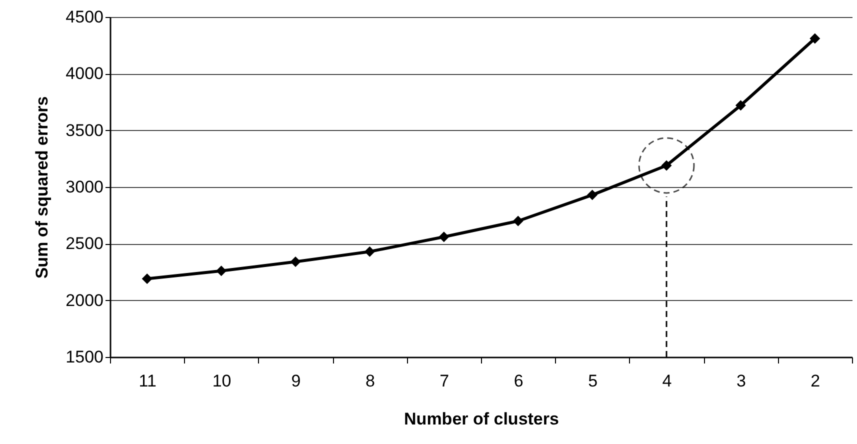 Image resolution: width=857 pixels, height=444 pixels. I want to click on x-tick-label: 6, so click(519, 381).